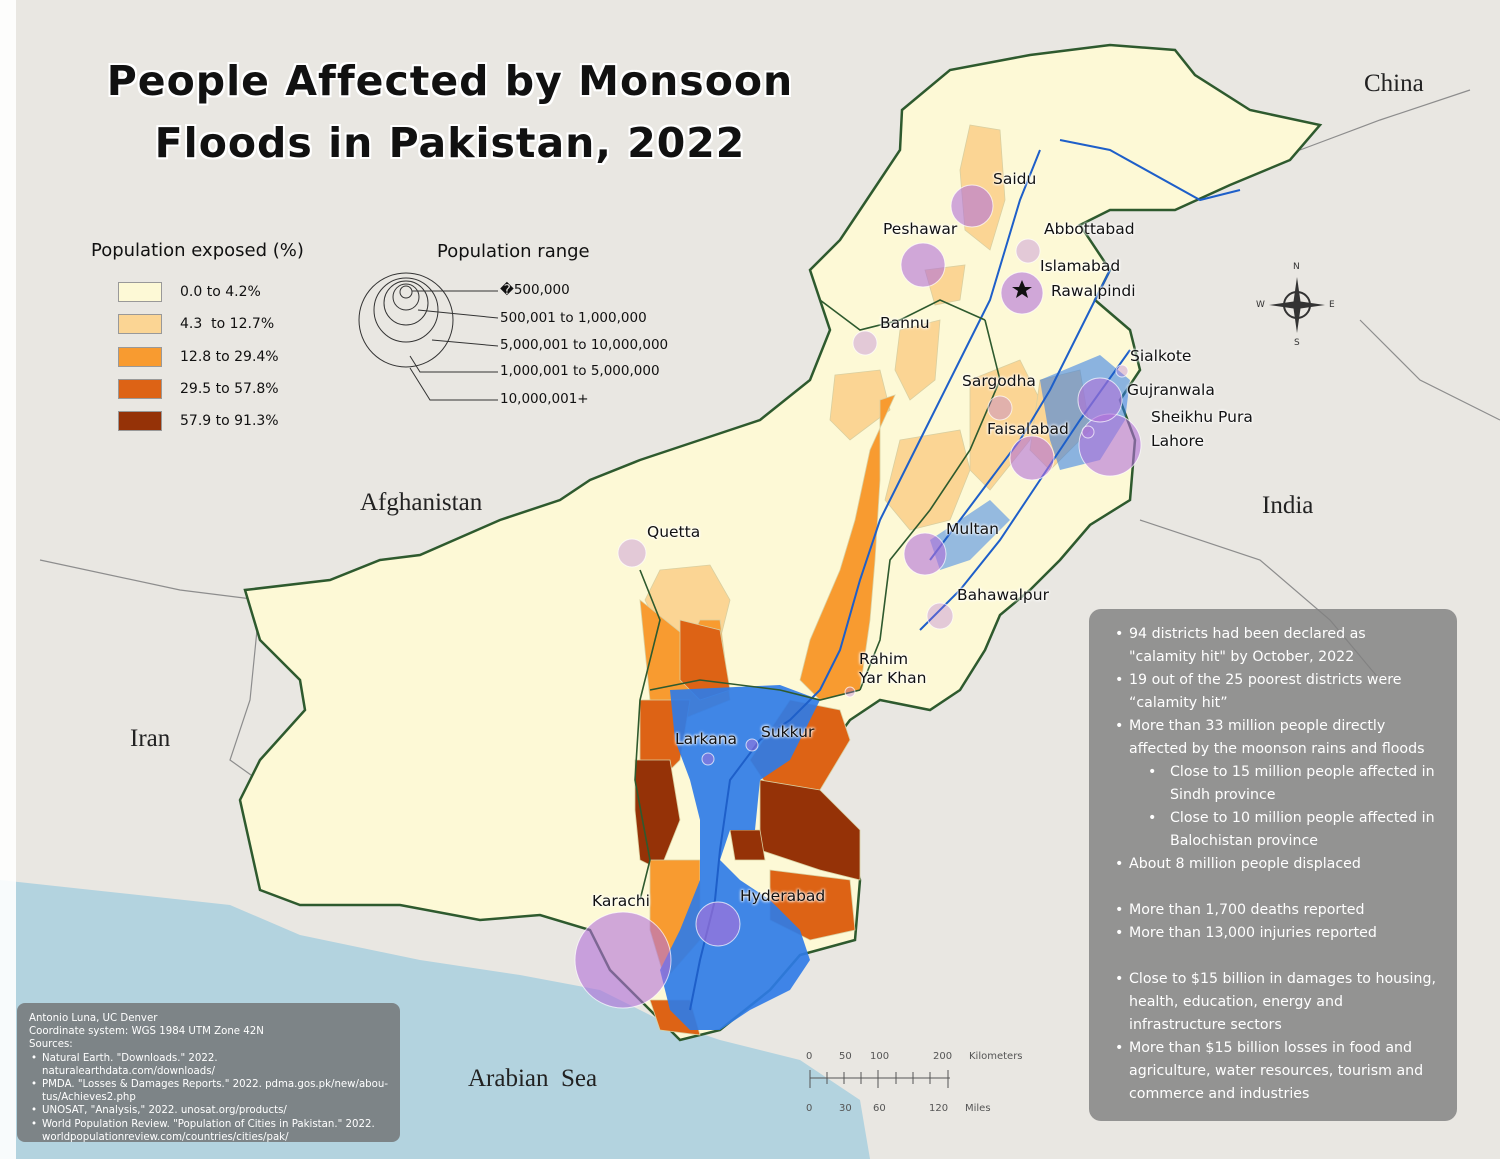  I want to click on city-sialkote: Sialkote, so click(1161, 356).